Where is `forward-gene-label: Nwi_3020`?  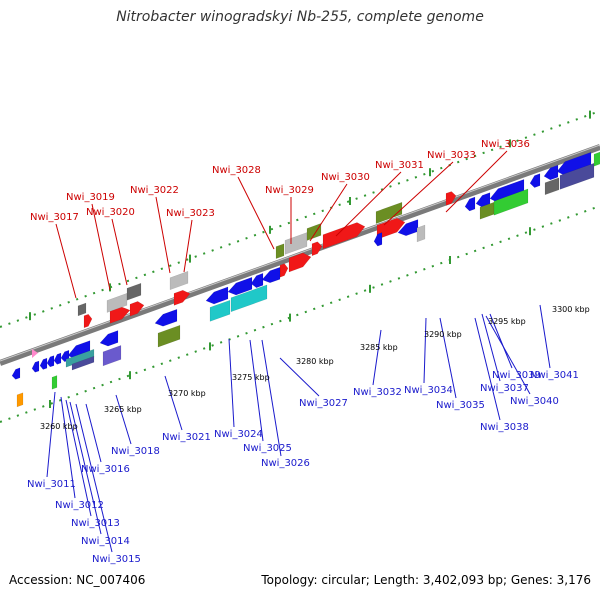 forward-gene-label: Nwi_3020 is located at coordinates (110, 212).